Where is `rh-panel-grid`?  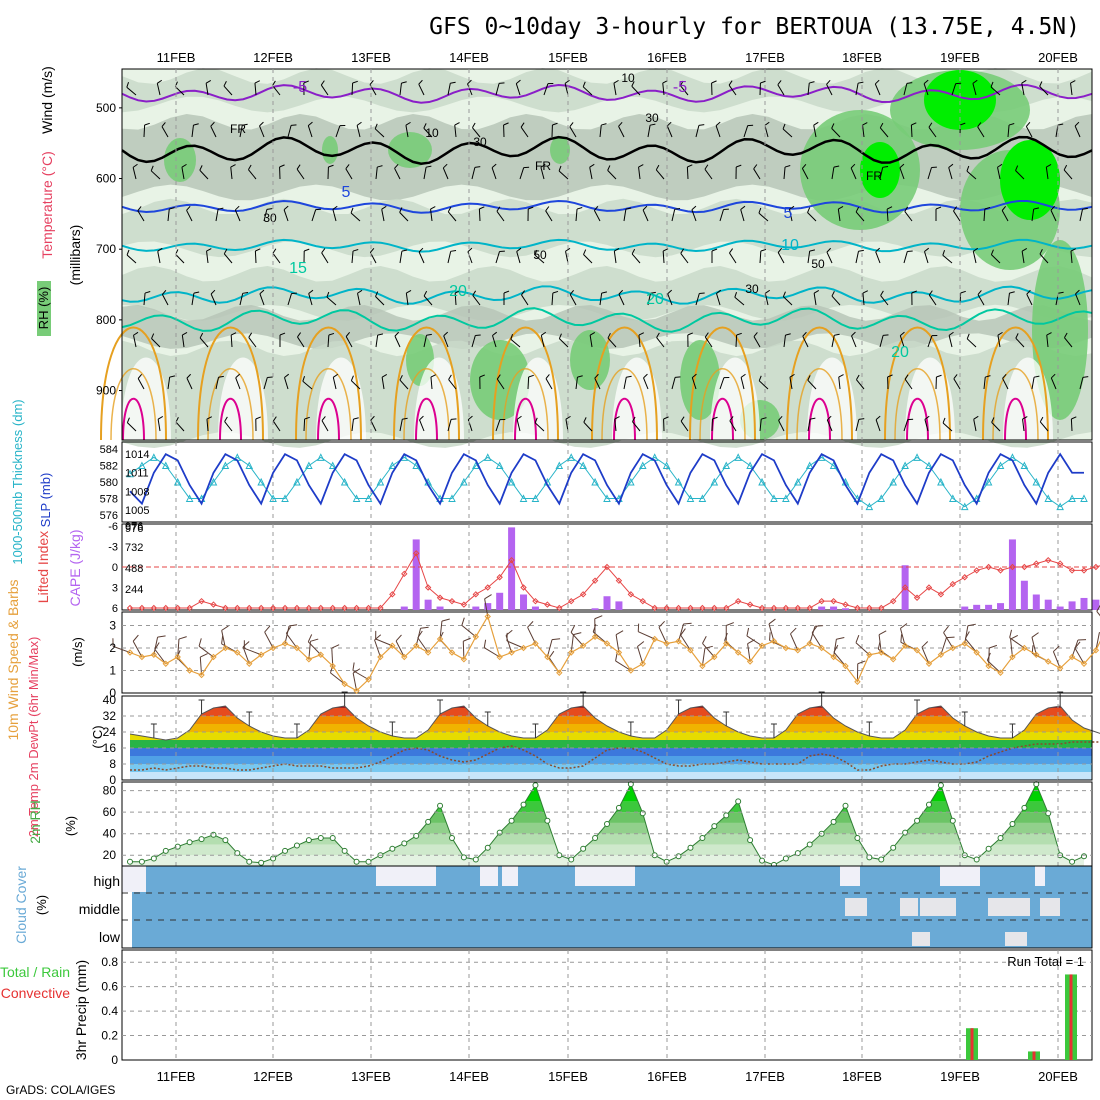 rh-panel-grid is located at coordinates (617, 824).